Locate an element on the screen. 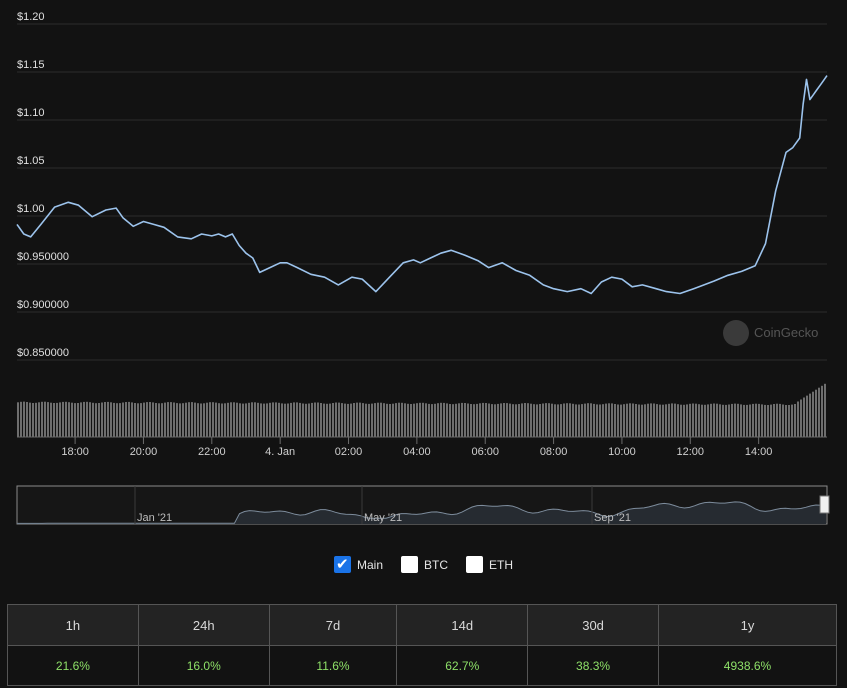 This screenshot has height=688, width=847. checkbox-eth is located at coordinates (474, 564).